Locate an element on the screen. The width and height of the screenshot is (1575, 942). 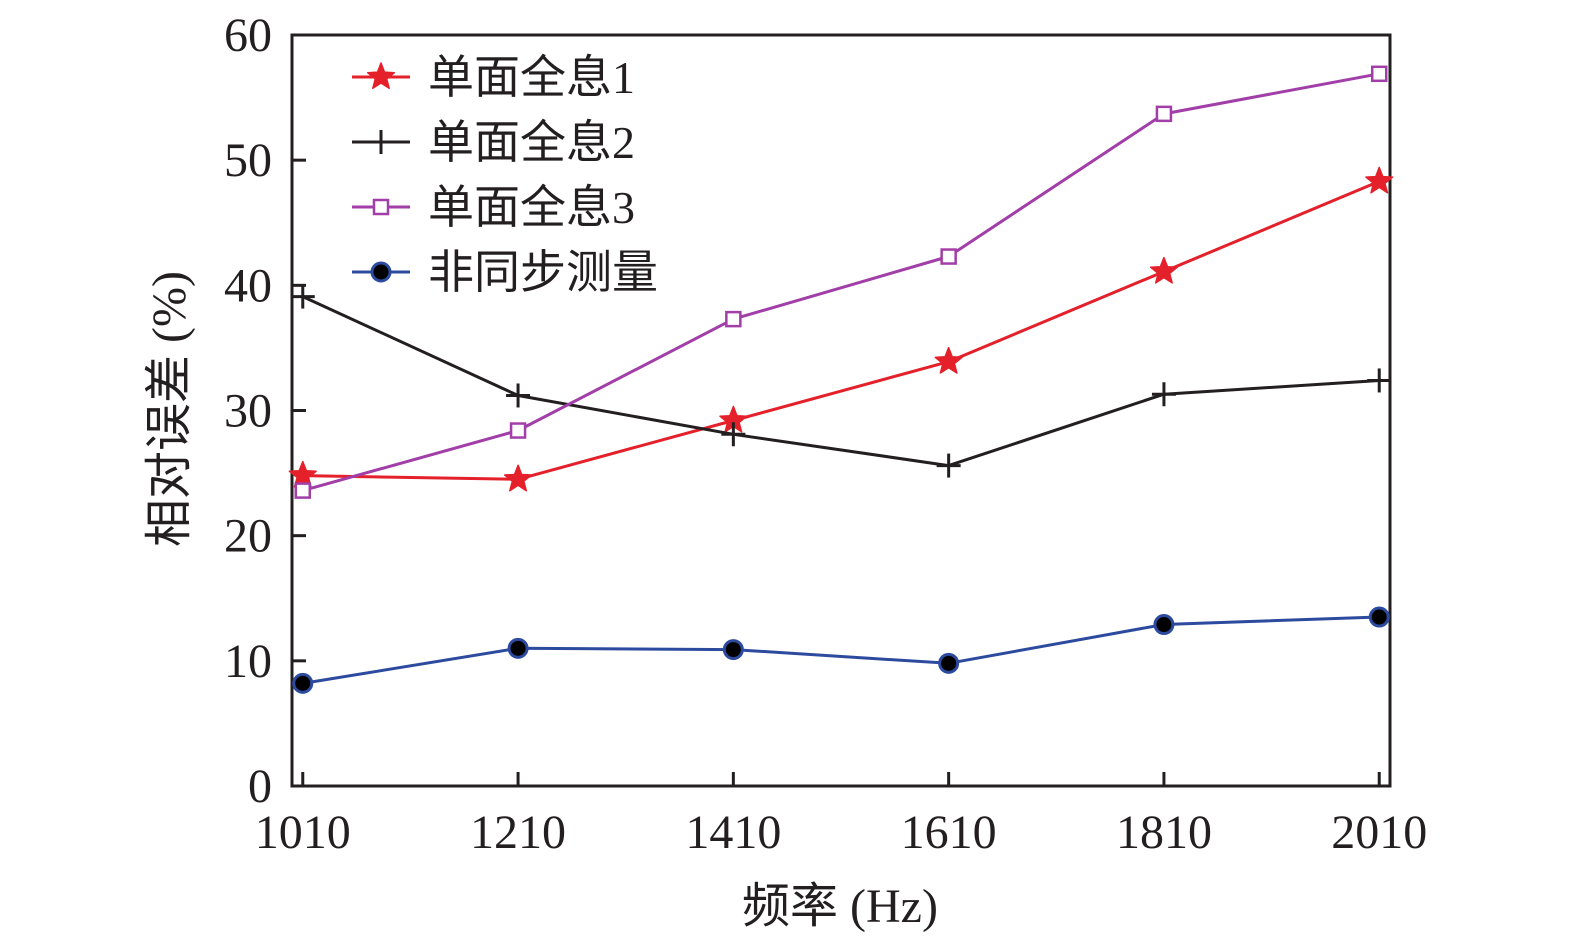
x-tick-label: 1610 is located at coordinates (949, 832).